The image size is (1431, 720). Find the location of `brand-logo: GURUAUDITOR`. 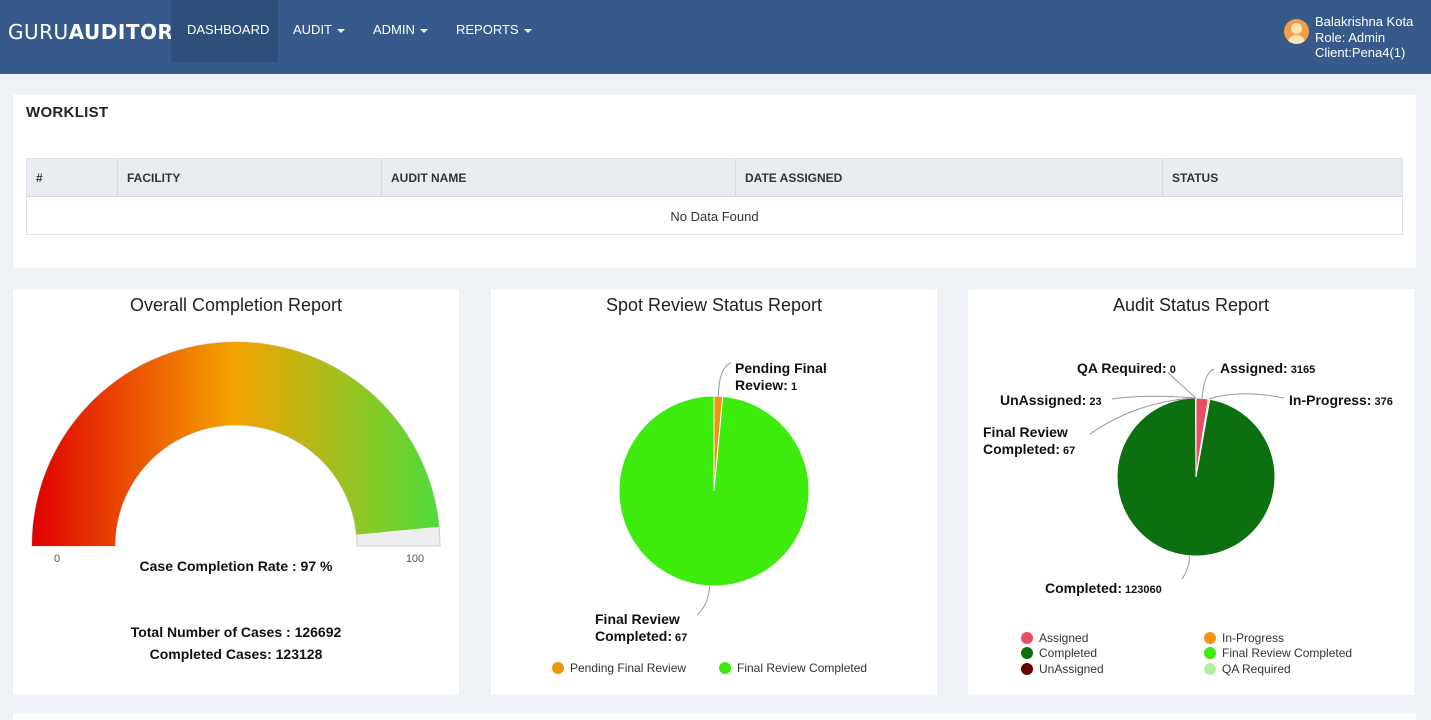

brand-logo: GURUAUDITOR is located at coordinates (90, 32).